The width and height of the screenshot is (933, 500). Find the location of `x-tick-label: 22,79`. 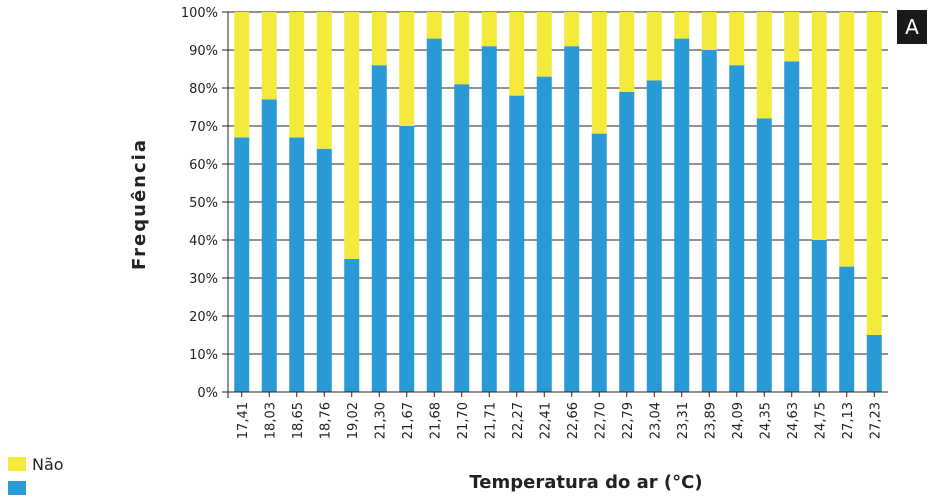

x-tick-label: 22,79 is located at coordinates (628, 420).